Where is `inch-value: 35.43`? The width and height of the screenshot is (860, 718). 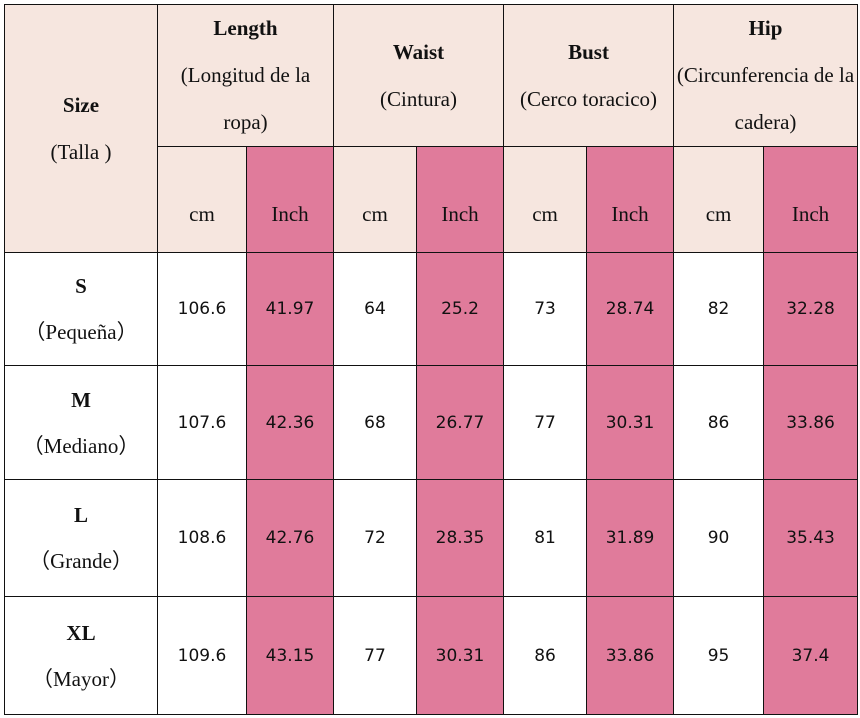 inch-value: 35.43 is located at coordinates (811, 538).